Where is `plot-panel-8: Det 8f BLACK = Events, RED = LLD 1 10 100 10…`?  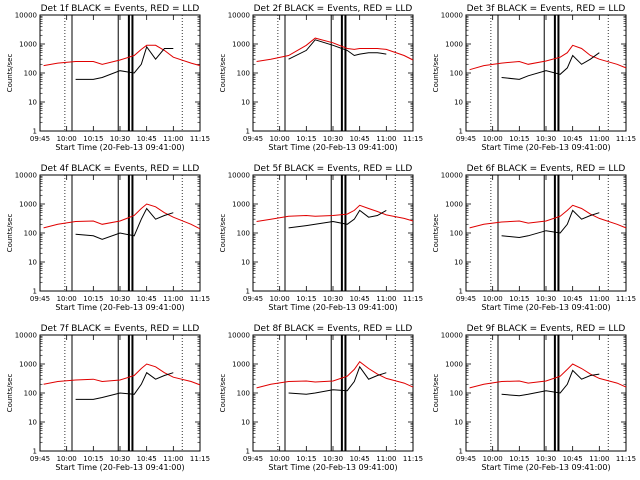 plot-panel-8: Det 8f BLACK = Events, RED = LLD 1 10 100 10… is located at coordinates (321, 398).